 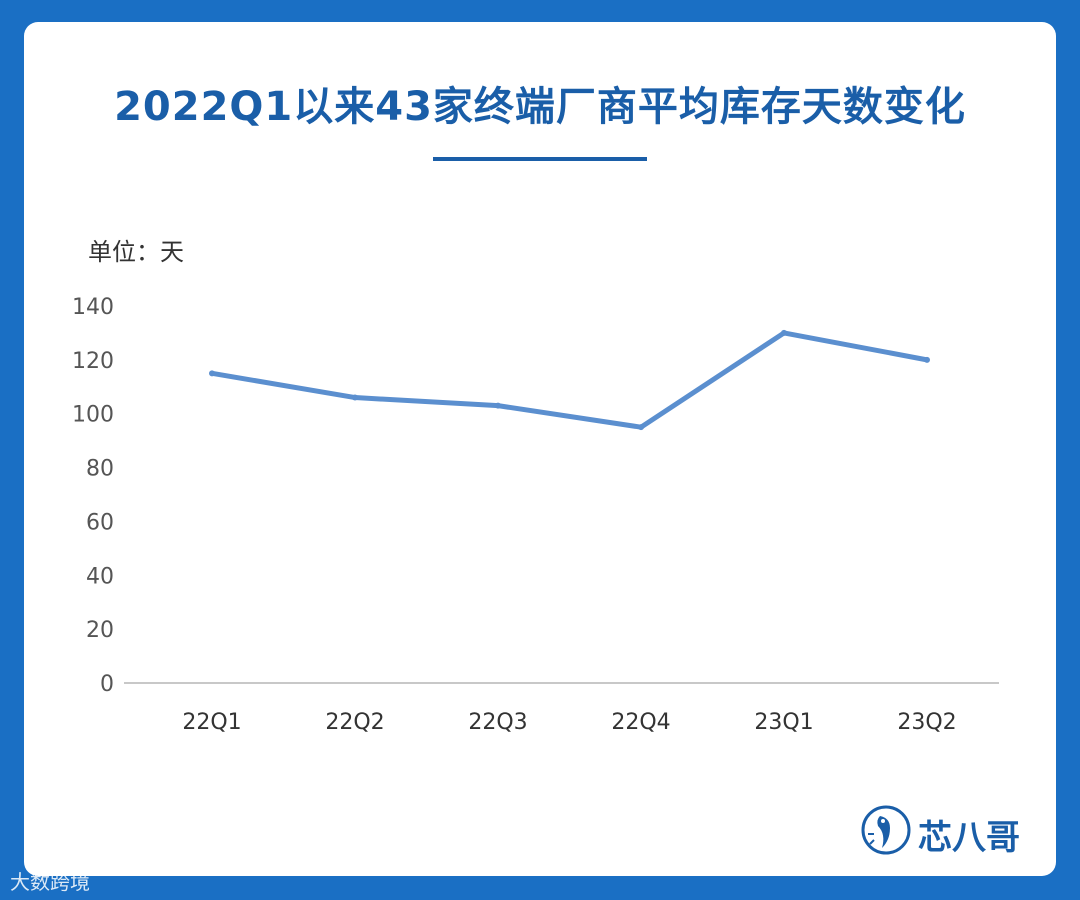 I want to click on y-tick-label: 0, so click(x=107, y=684).